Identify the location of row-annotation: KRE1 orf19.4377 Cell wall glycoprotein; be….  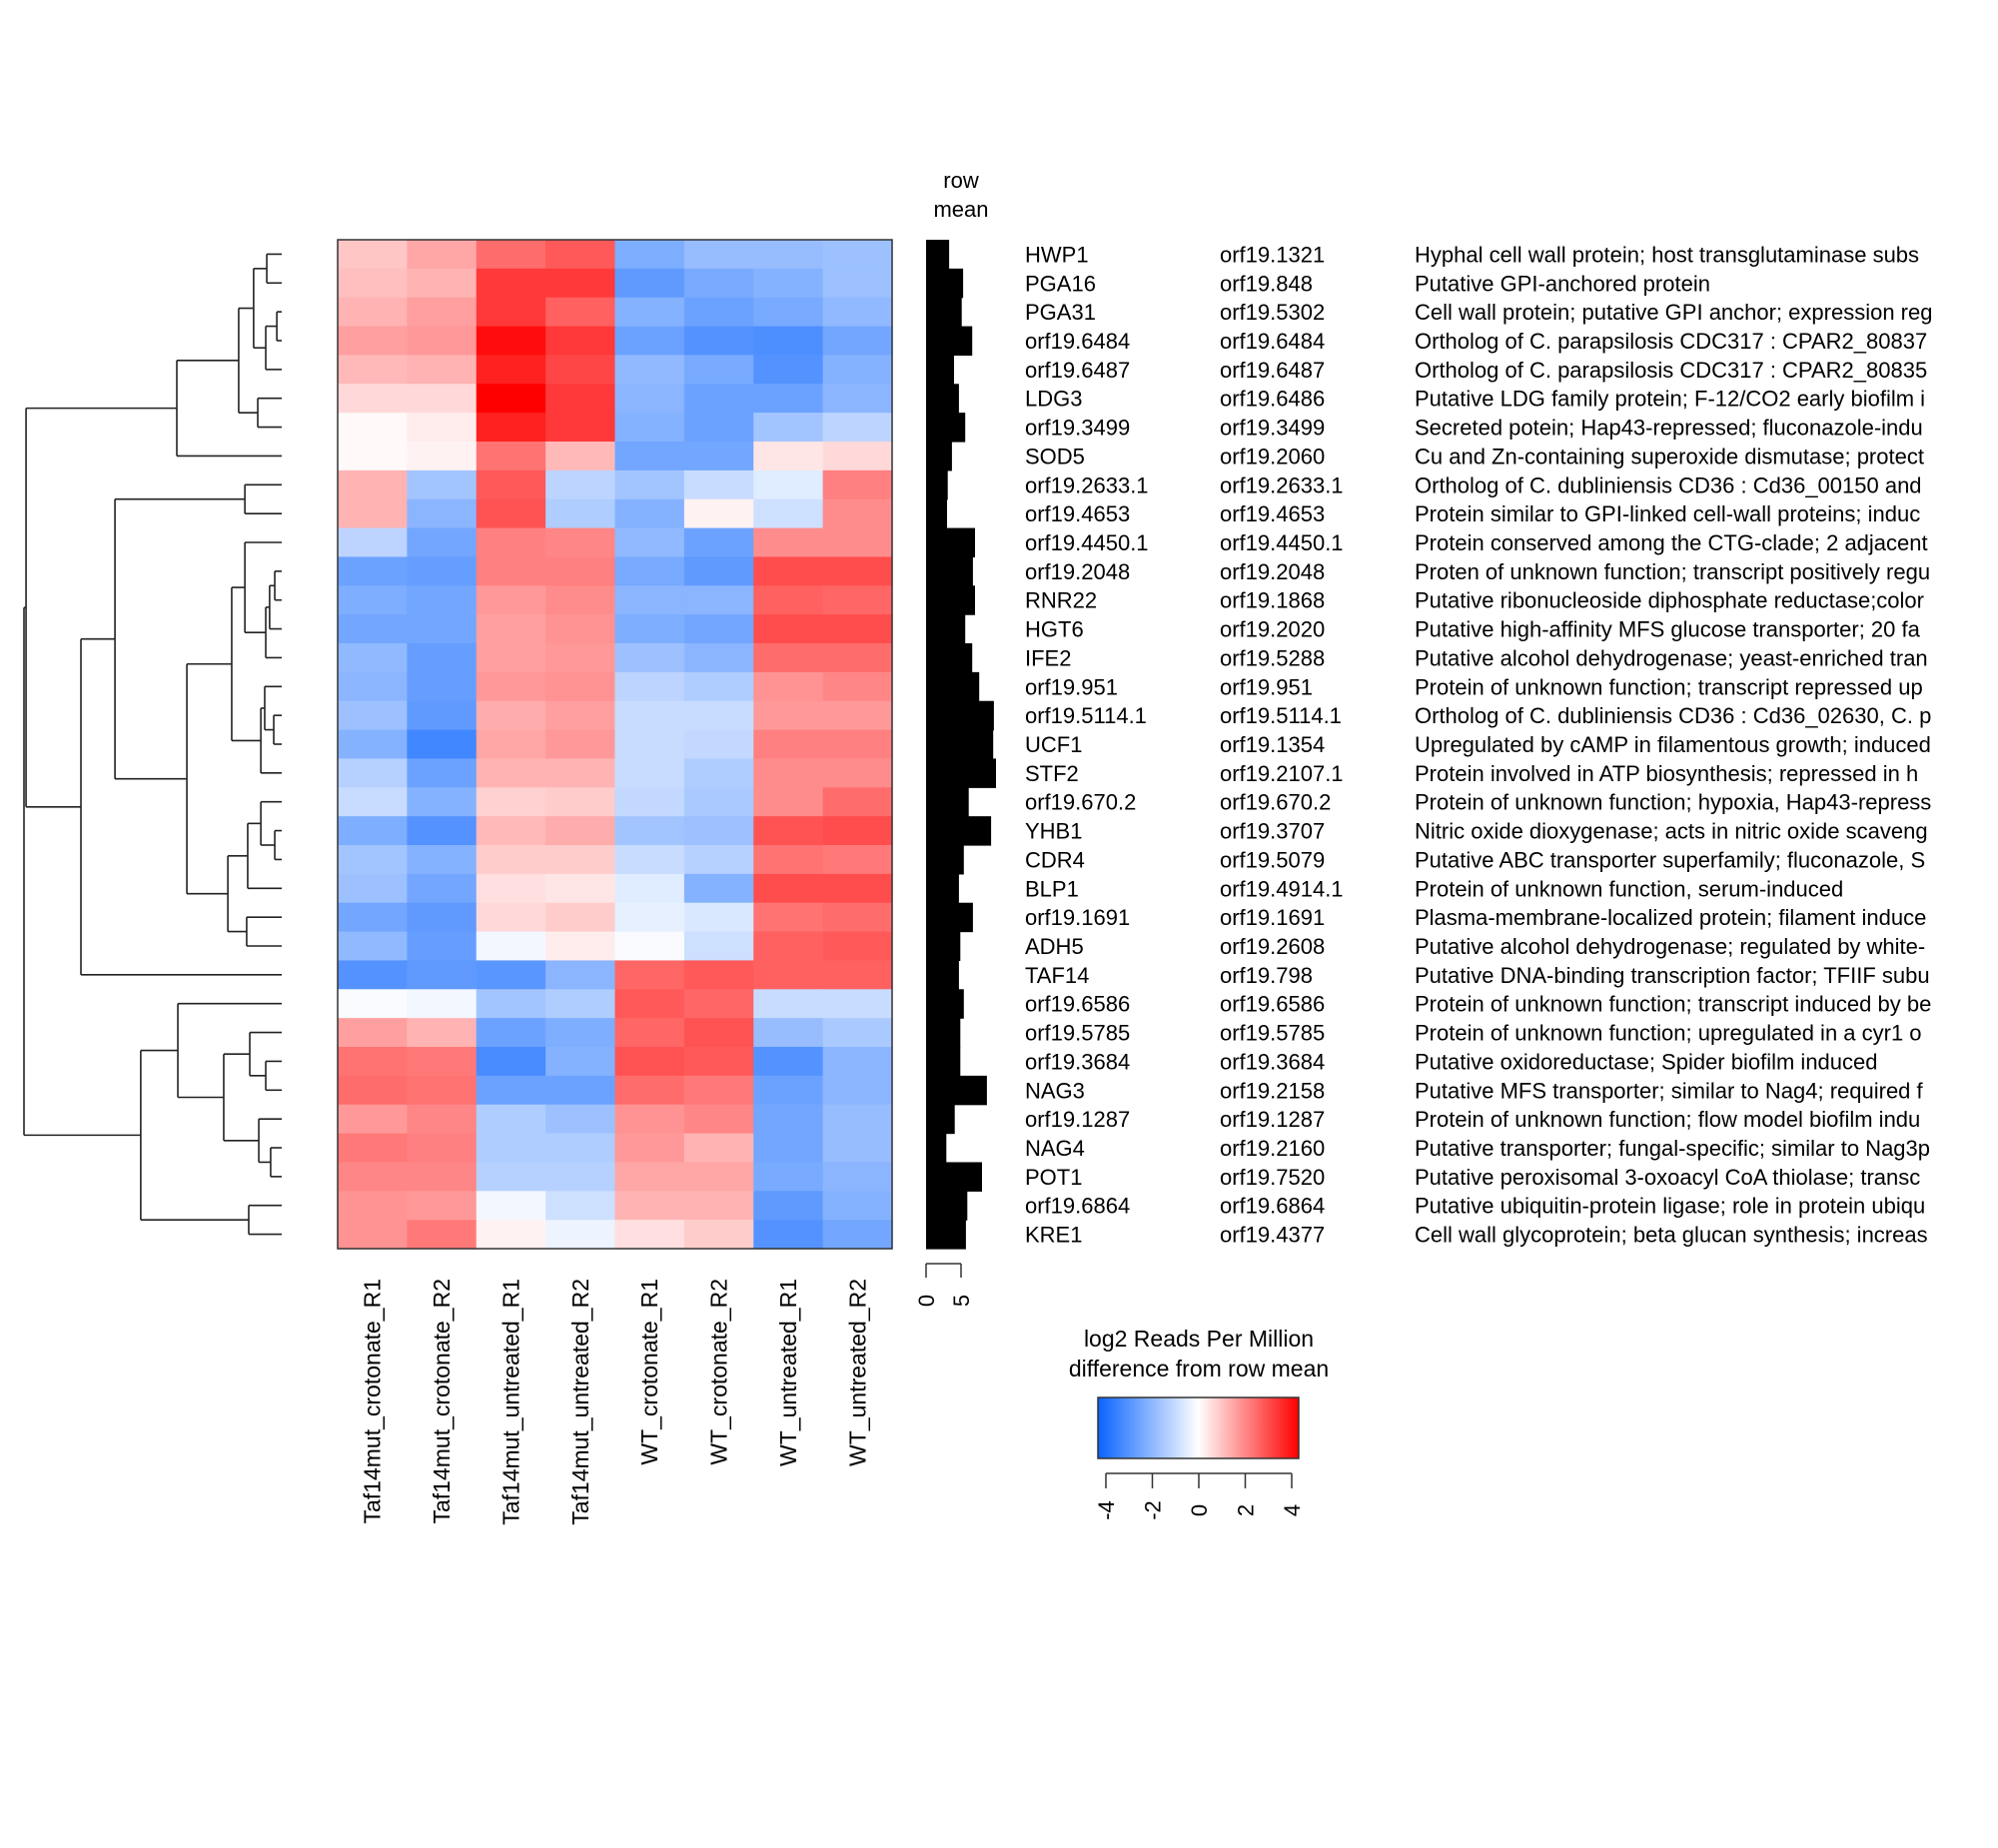
(1476, 1235).